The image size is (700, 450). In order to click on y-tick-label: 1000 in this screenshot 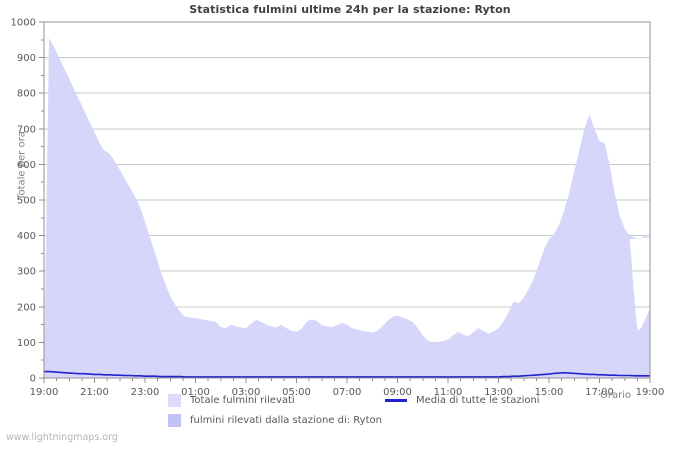, I will do `click(23, 23)`.